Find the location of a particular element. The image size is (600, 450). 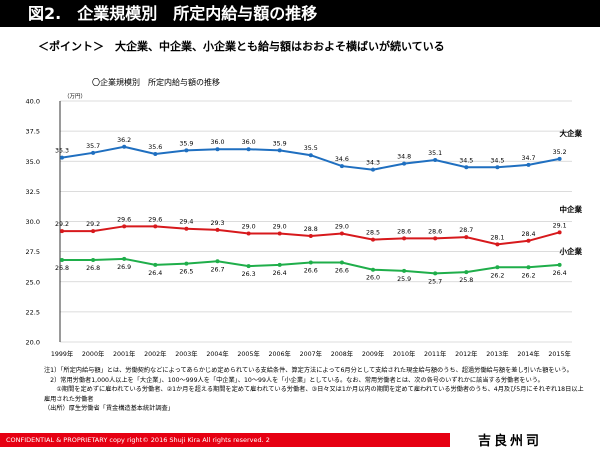

data-label: 35.9 is located at coordinates (280, 143).